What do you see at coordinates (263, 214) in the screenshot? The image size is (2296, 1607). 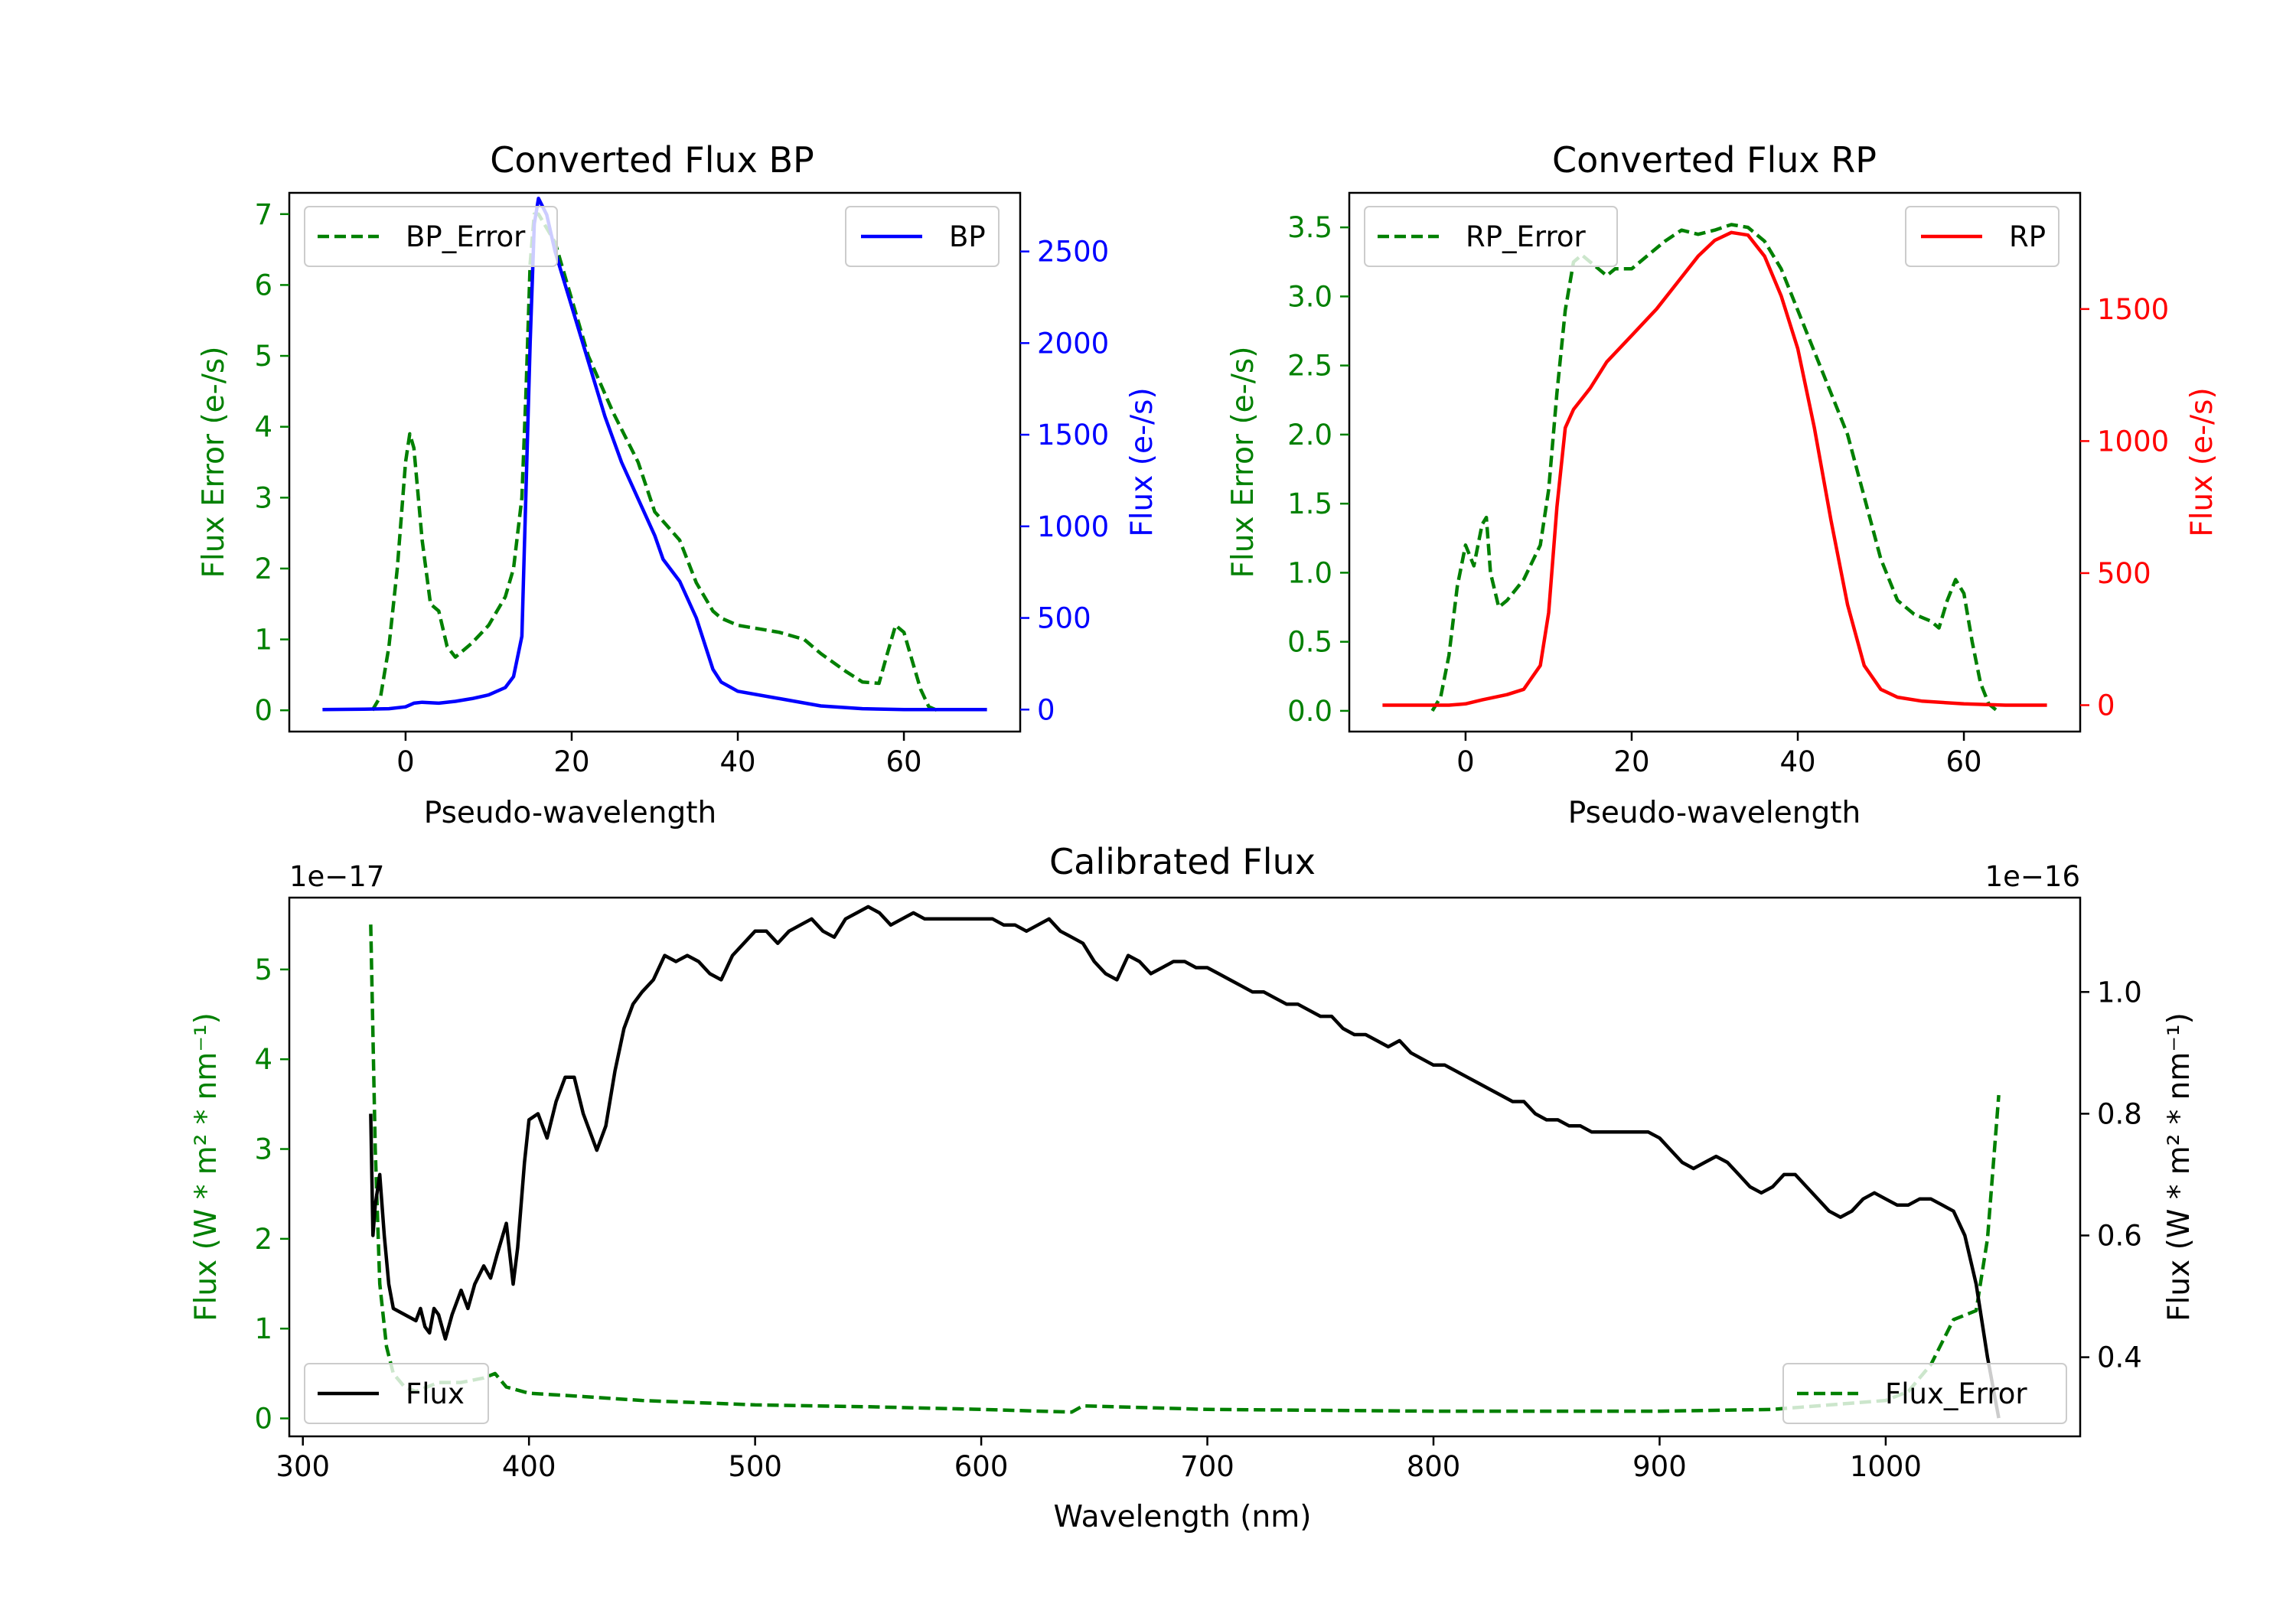 I see `bp-left-ytick-label: 7` at bounding box center [263, 214].